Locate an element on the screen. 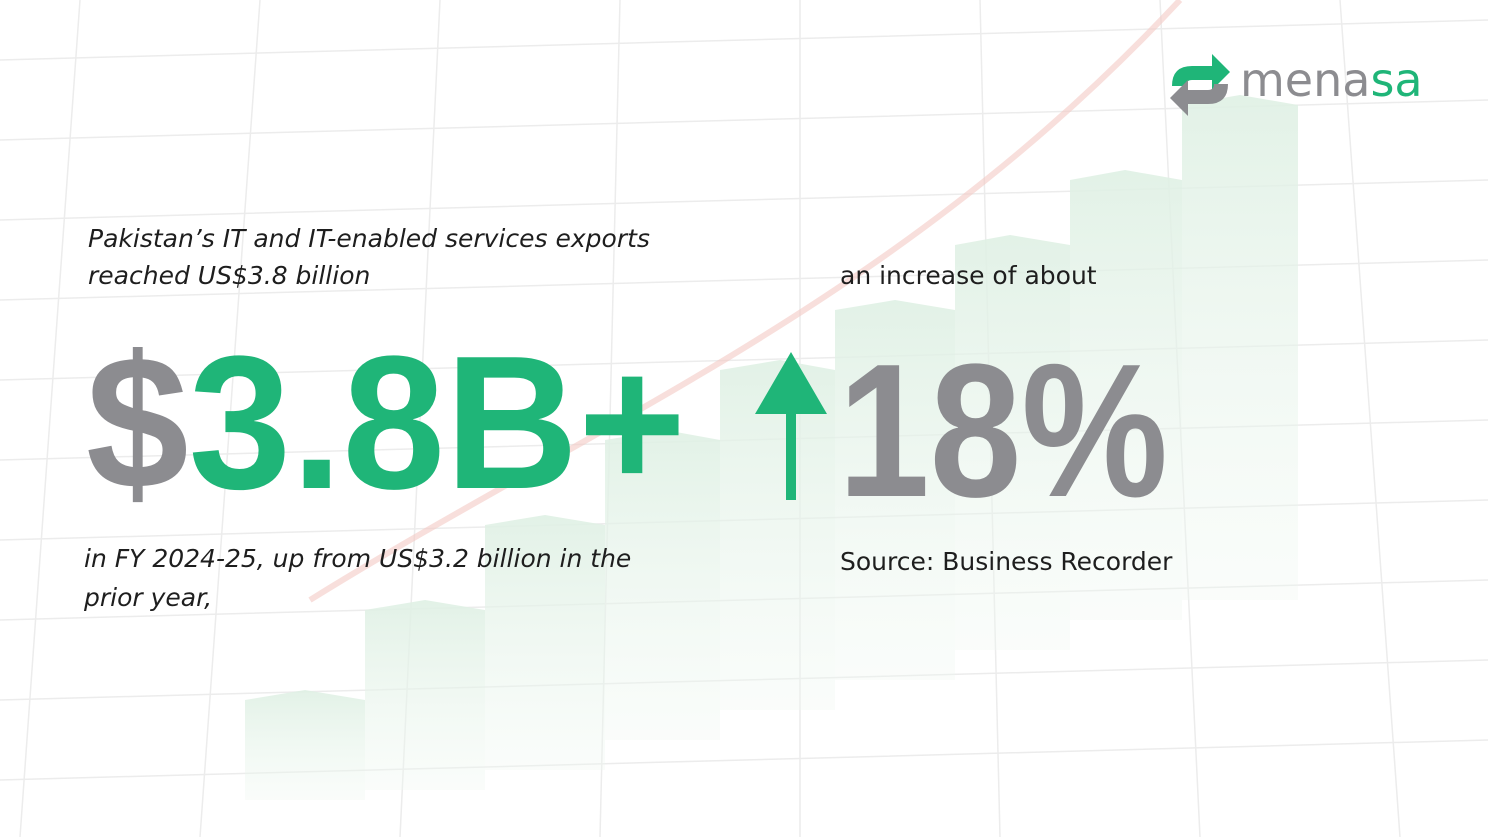 The image size is (1488, 837). headline-currency: $ is located at coordinates (137, 423).